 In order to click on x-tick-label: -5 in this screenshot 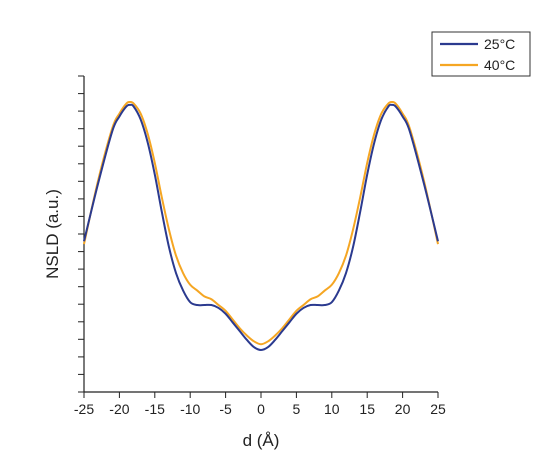, I will do `click(225, 409)`.